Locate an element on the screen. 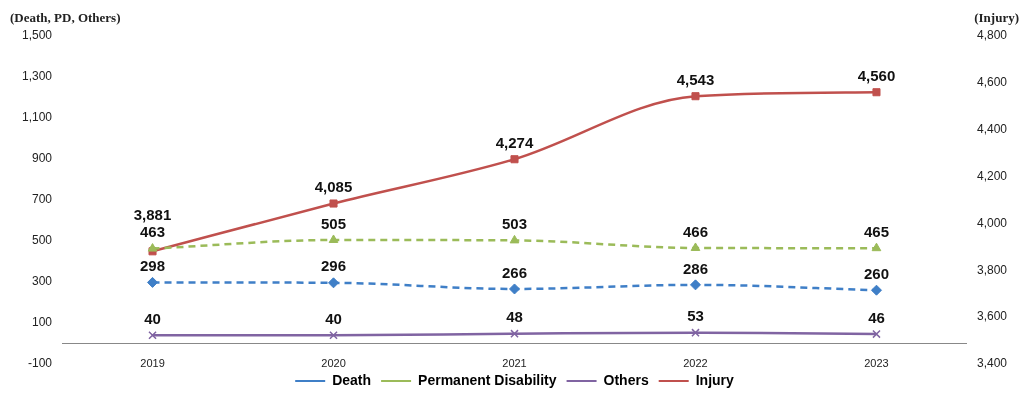  y-tick-label: 1,500 is located at coordinates (37, 35).